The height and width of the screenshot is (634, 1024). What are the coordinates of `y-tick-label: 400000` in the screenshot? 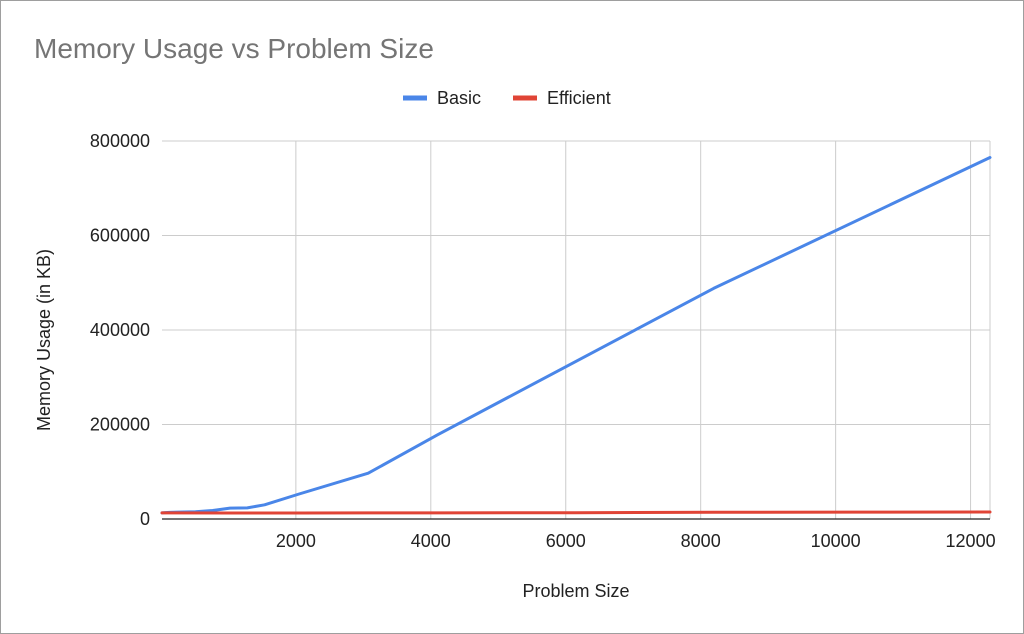 It's located at (120, 330).